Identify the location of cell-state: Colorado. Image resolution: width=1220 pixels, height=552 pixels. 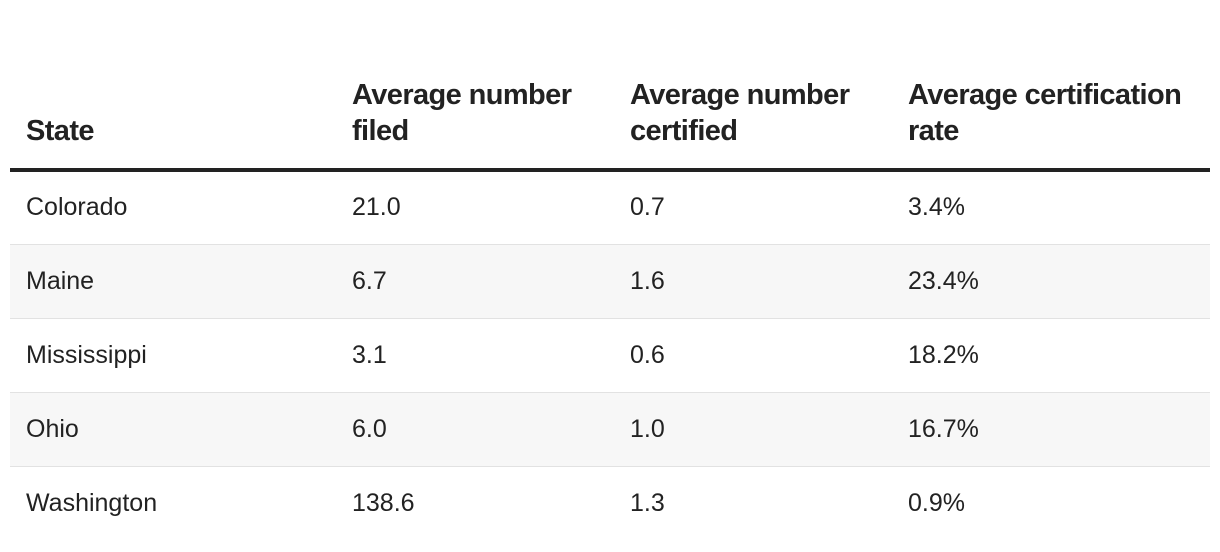
(173, 207).